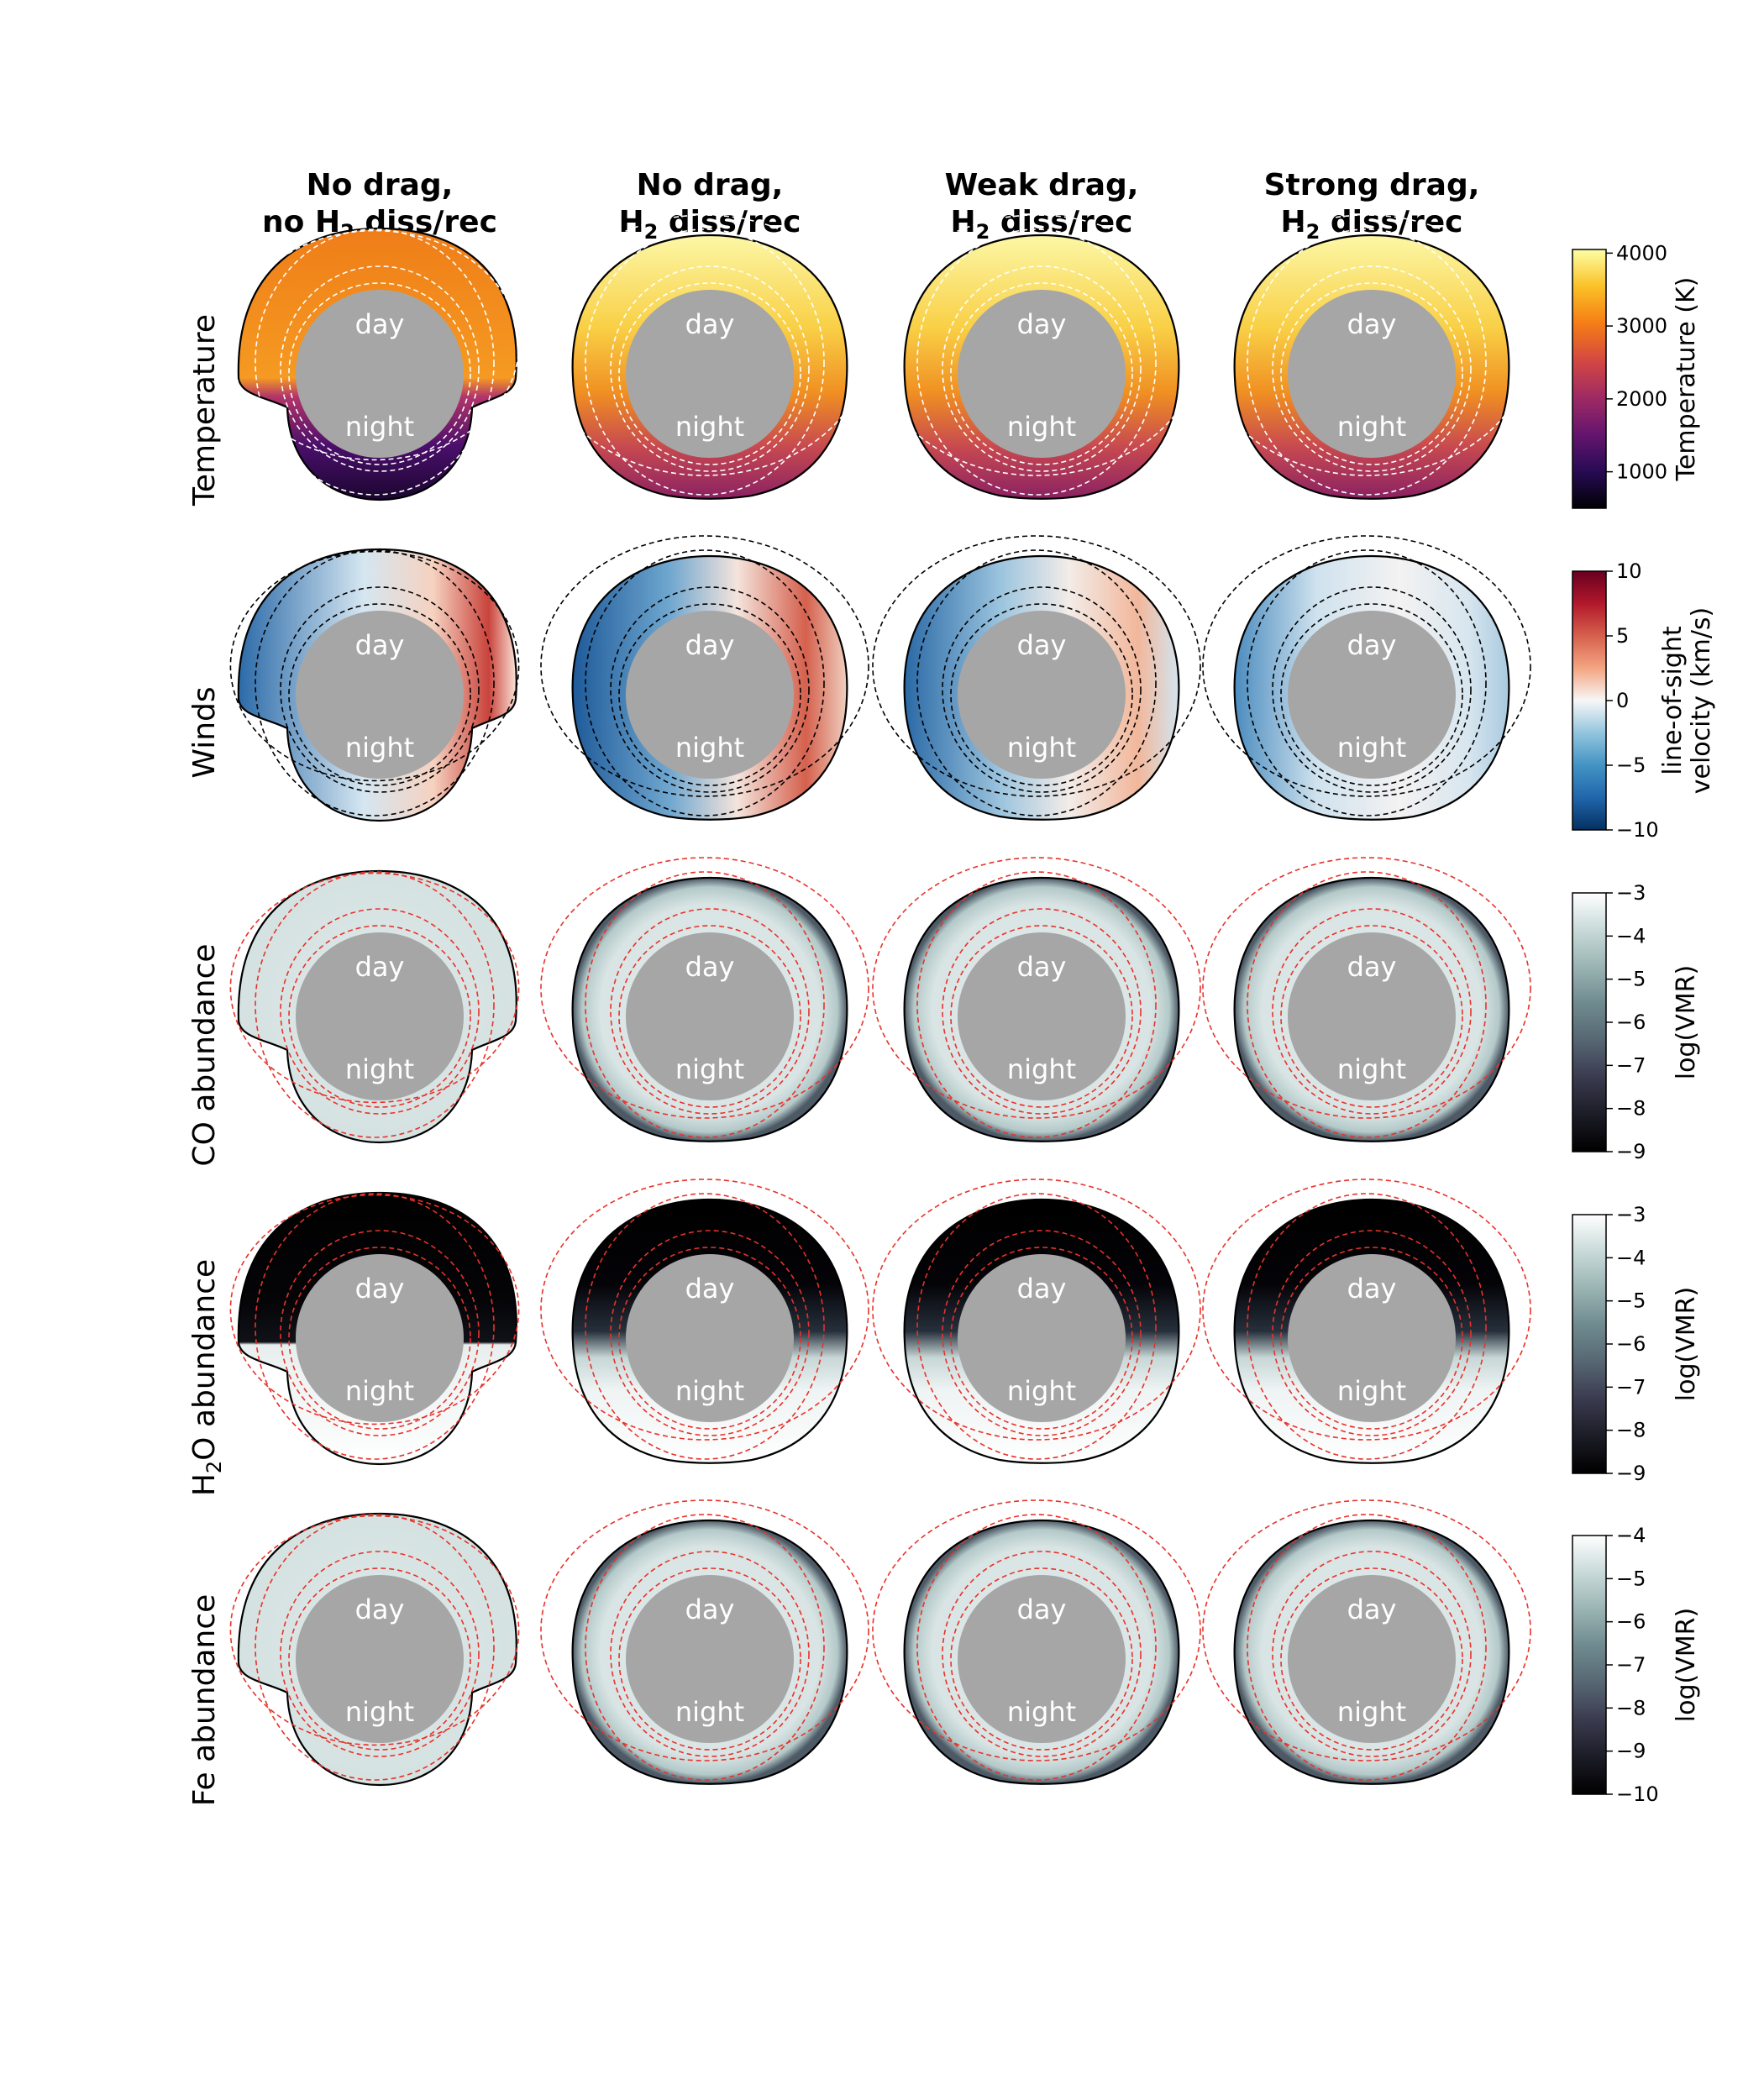 This screenshot has width=1764, height=2100. I want to click on column-title-line2: H2 diss/rec, so click(1042, 224).